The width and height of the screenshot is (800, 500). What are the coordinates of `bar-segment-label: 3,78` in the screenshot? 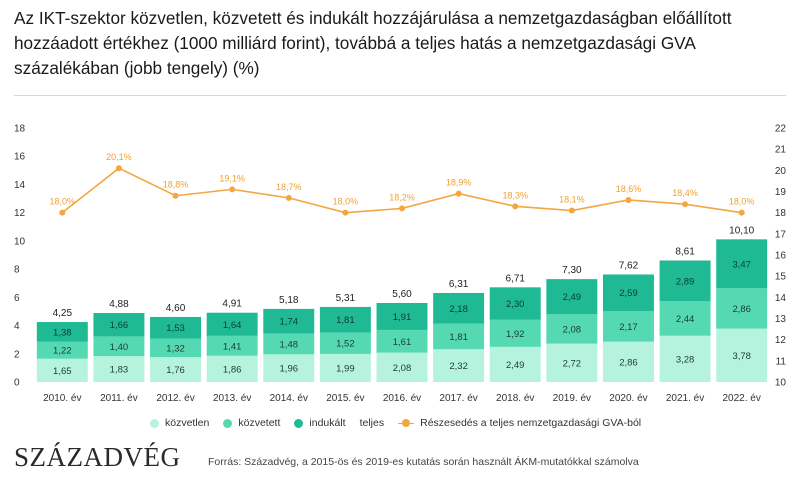 It's located at (741, 356).